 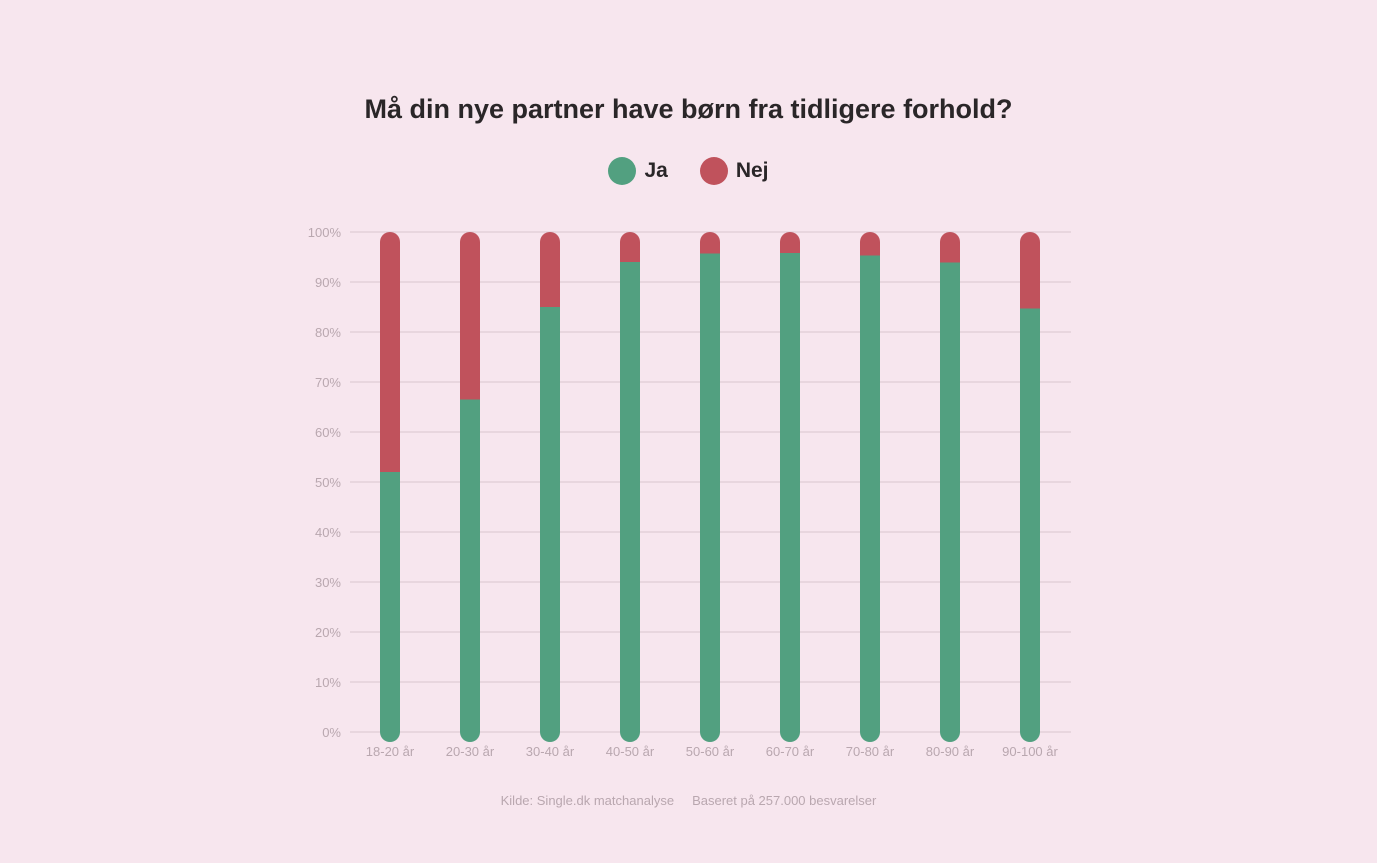 I want to click on x-tick-label: 20-30 år, so click(x=470, y=751).